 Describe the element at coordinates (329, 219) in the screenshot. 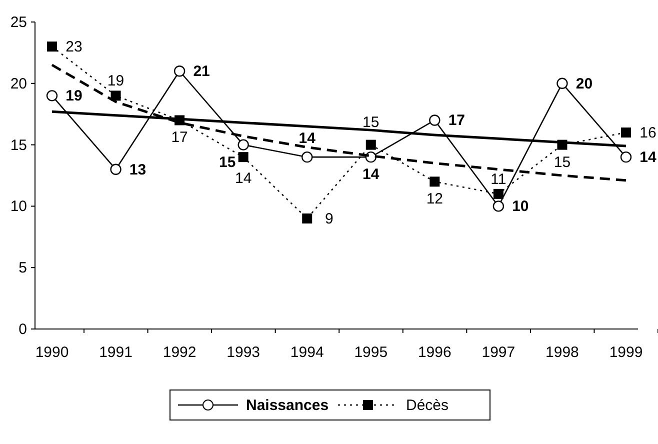

I see `data-label: 9` at that location.